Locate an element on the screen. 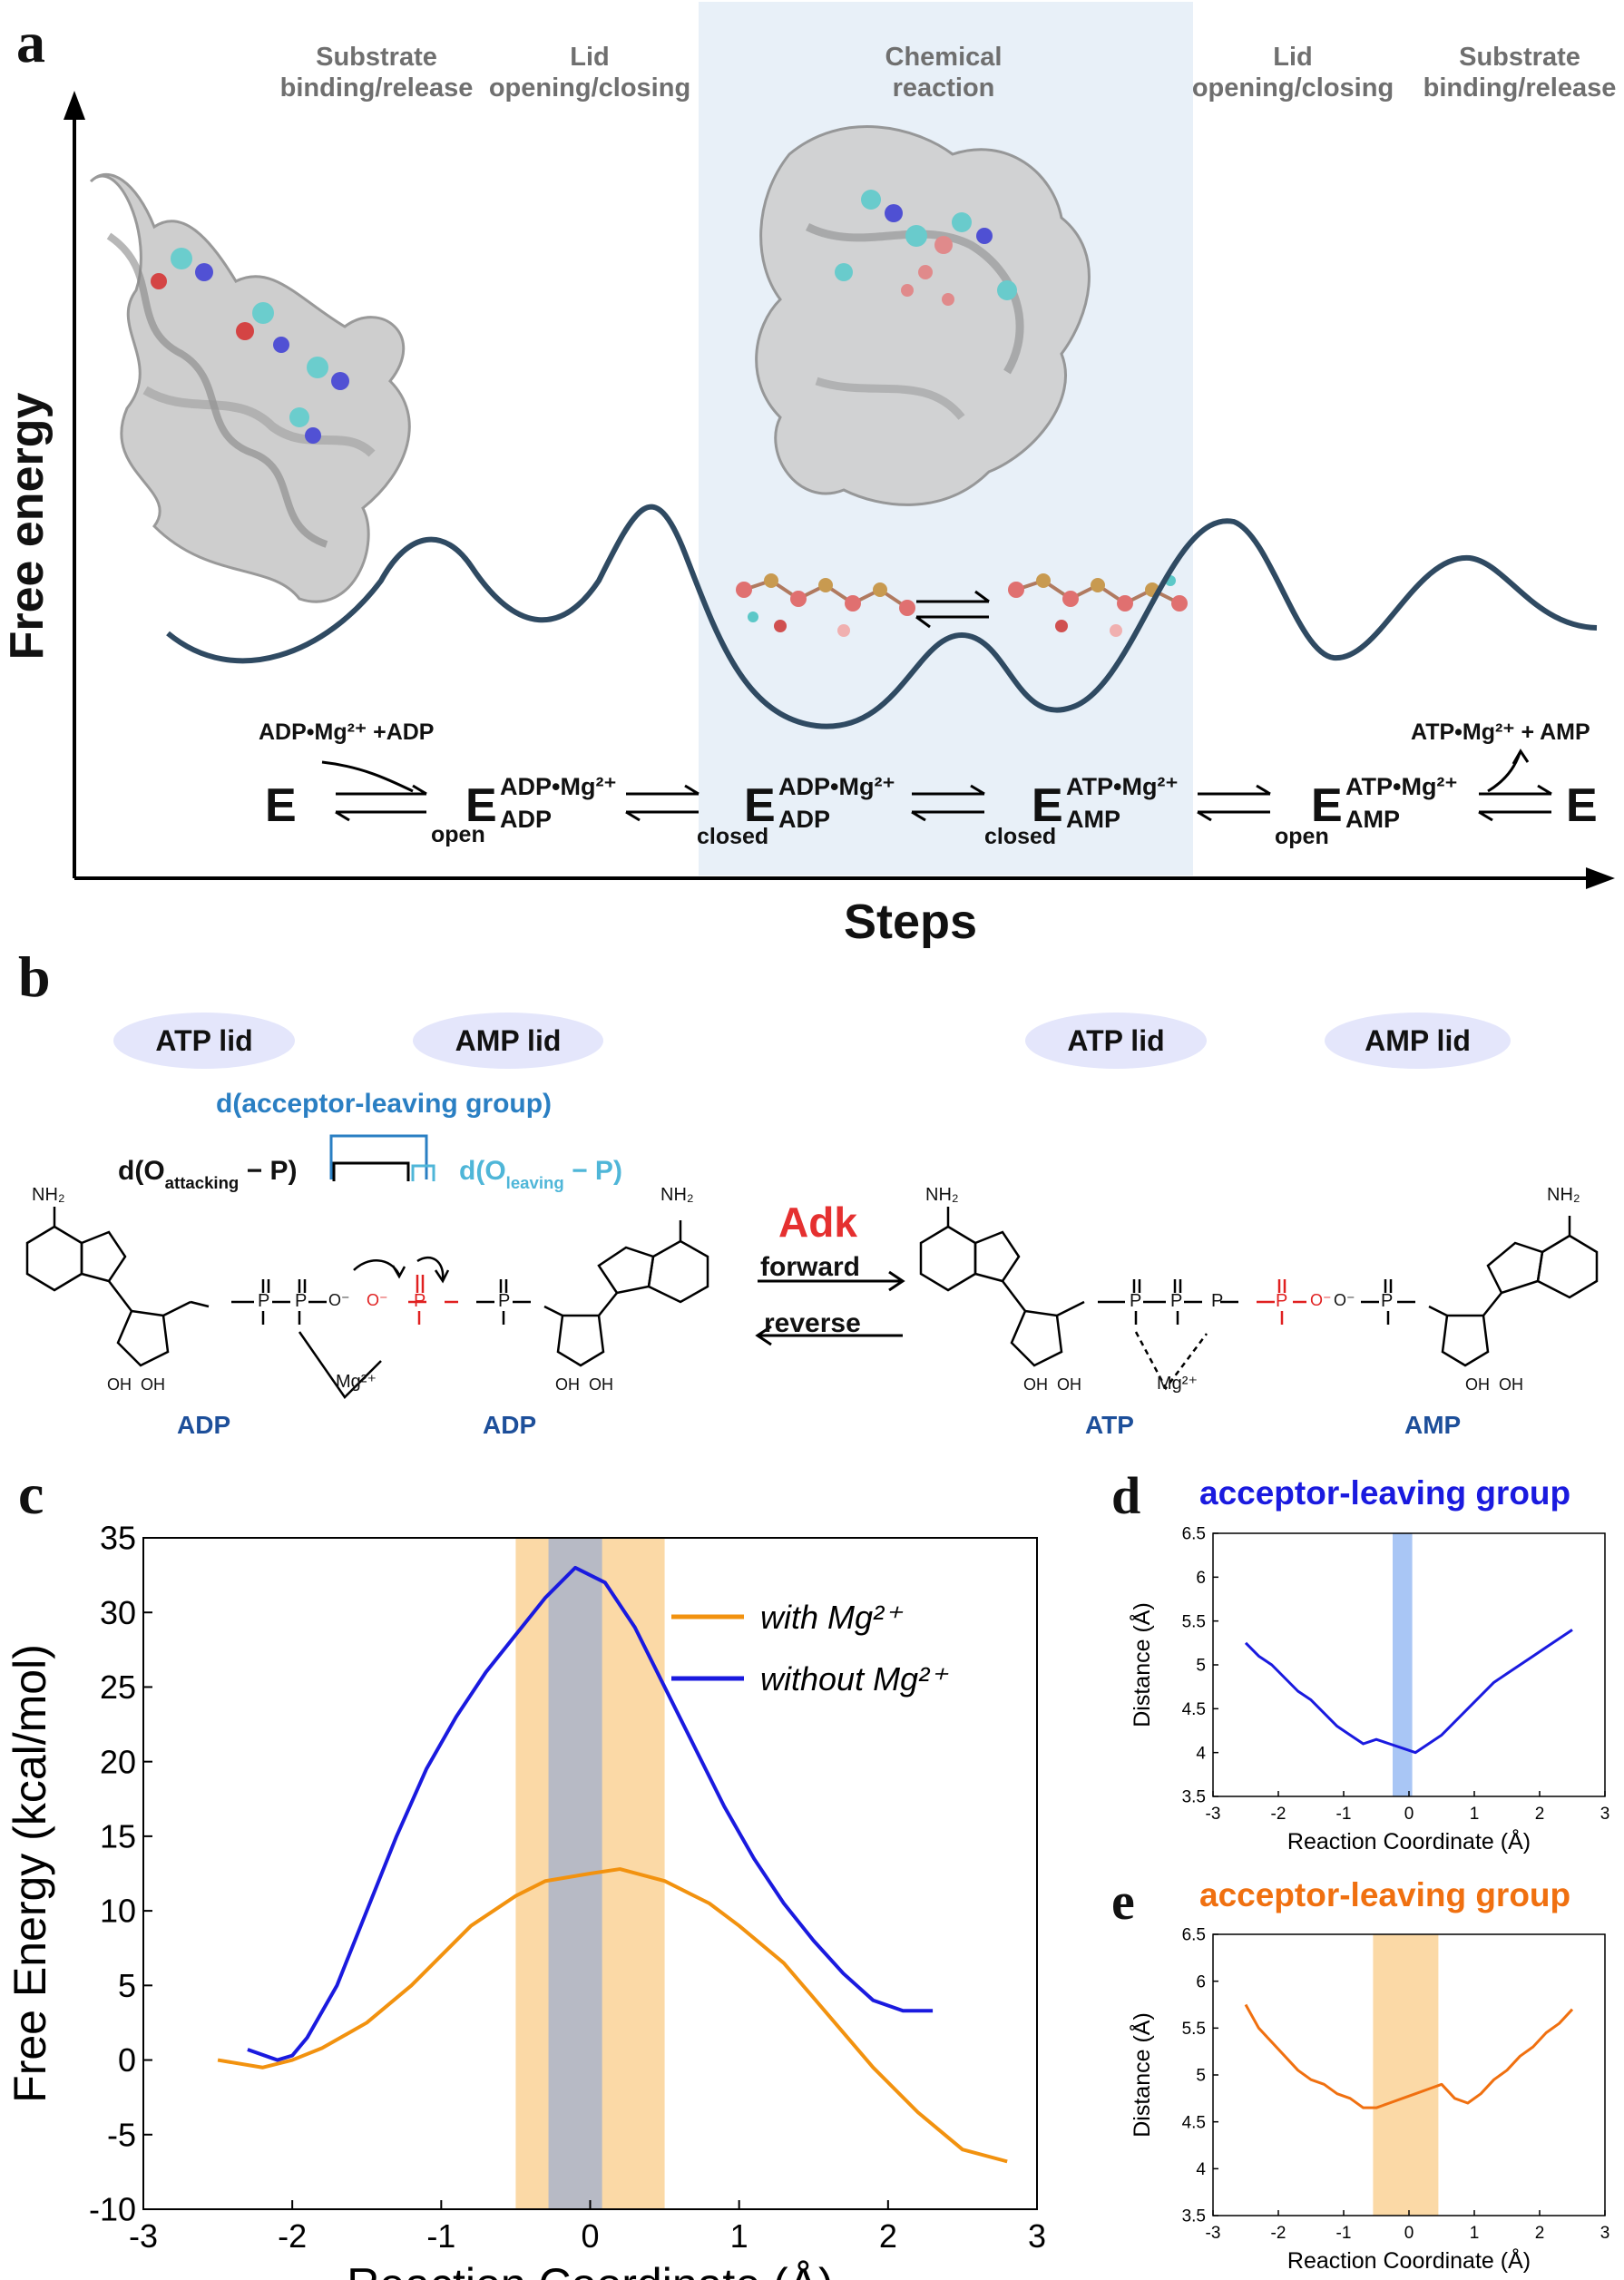 The height and width of the screenshot is (2280, 1624). mg-left: Mg²⁺ is located at coordinates (356, 1382).